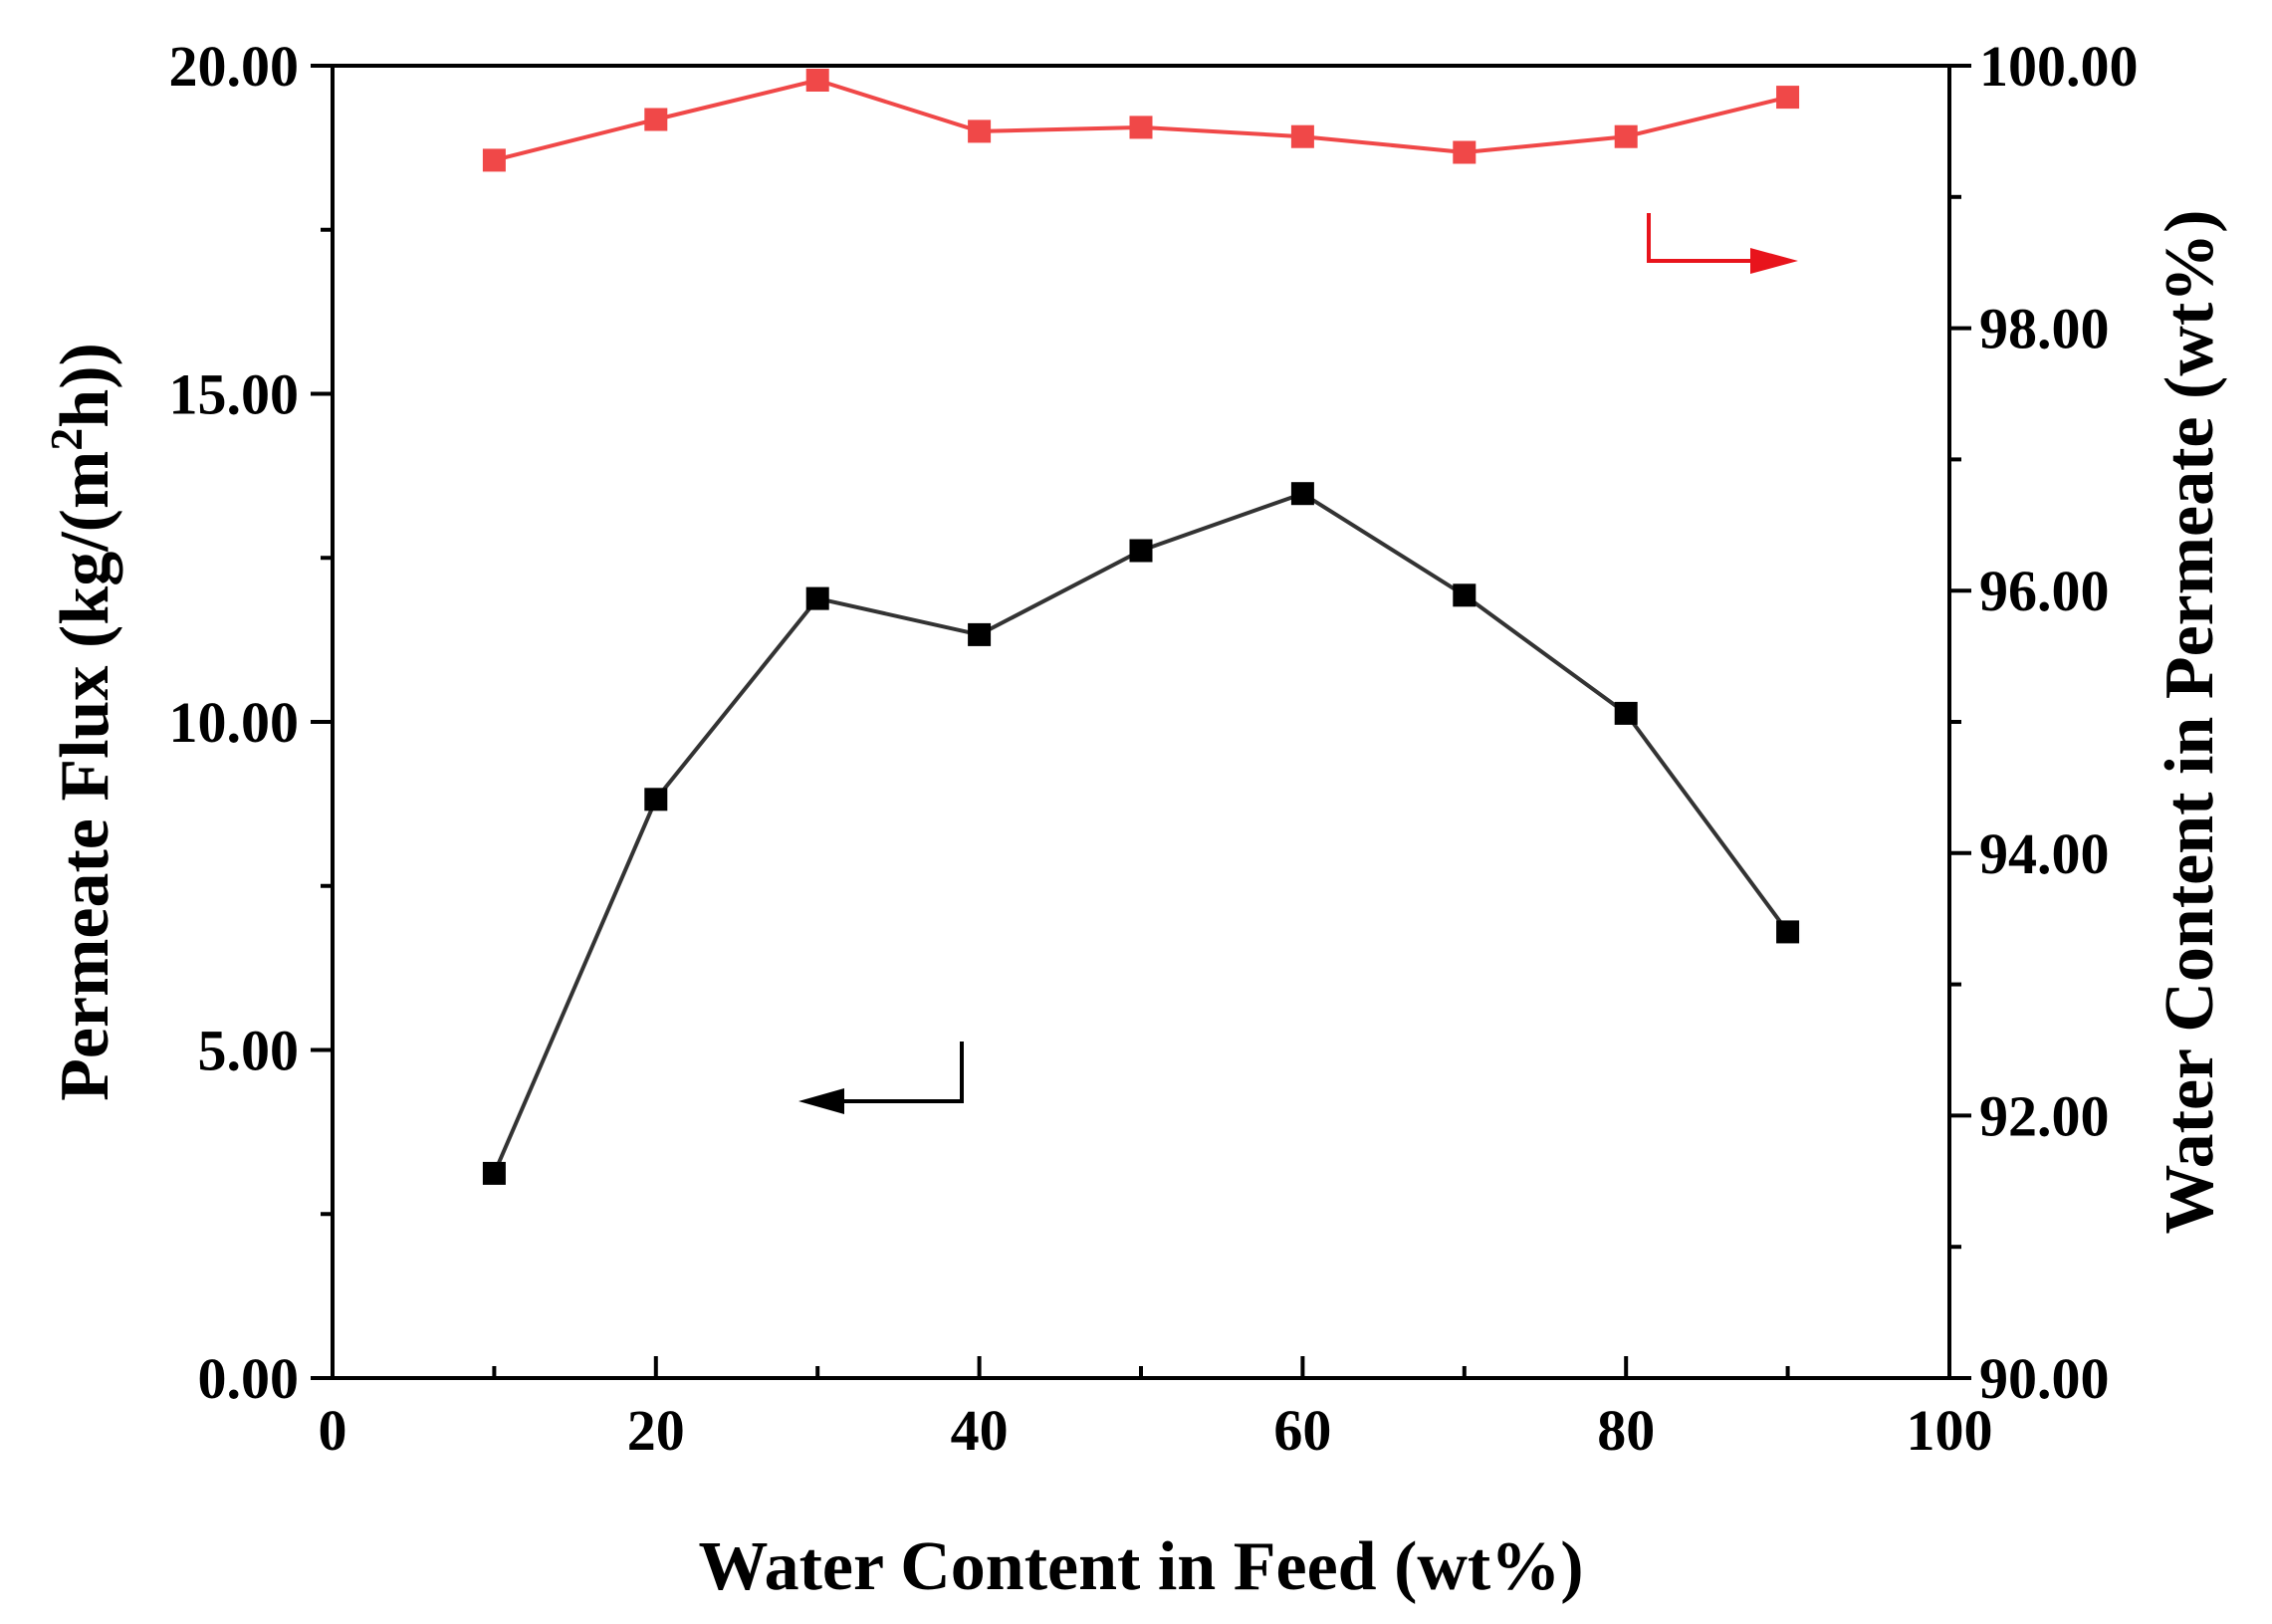 The width and height of the screenshot is (2272, 1624). What do you see at coordinates (2044, 591) in the screenshot?
I see `y2-tick-label: 96.00` at bounding box center [2044, 591].